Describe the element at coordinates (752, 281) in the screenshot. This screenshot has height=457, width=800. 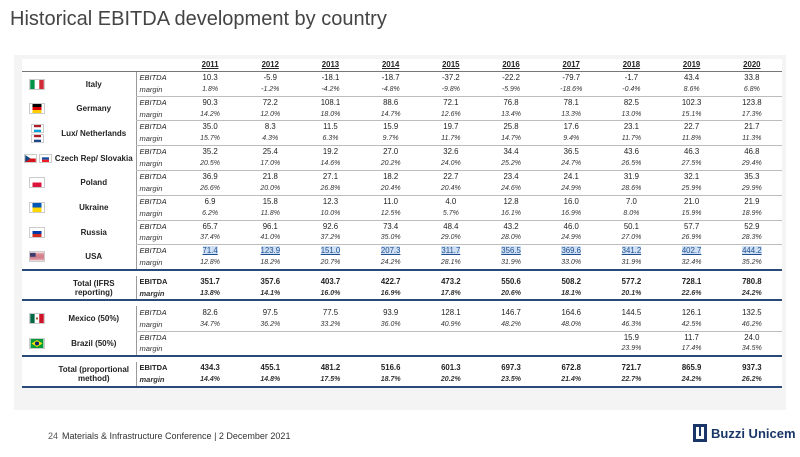
I see `ebitda-value: 780.8` at that location.